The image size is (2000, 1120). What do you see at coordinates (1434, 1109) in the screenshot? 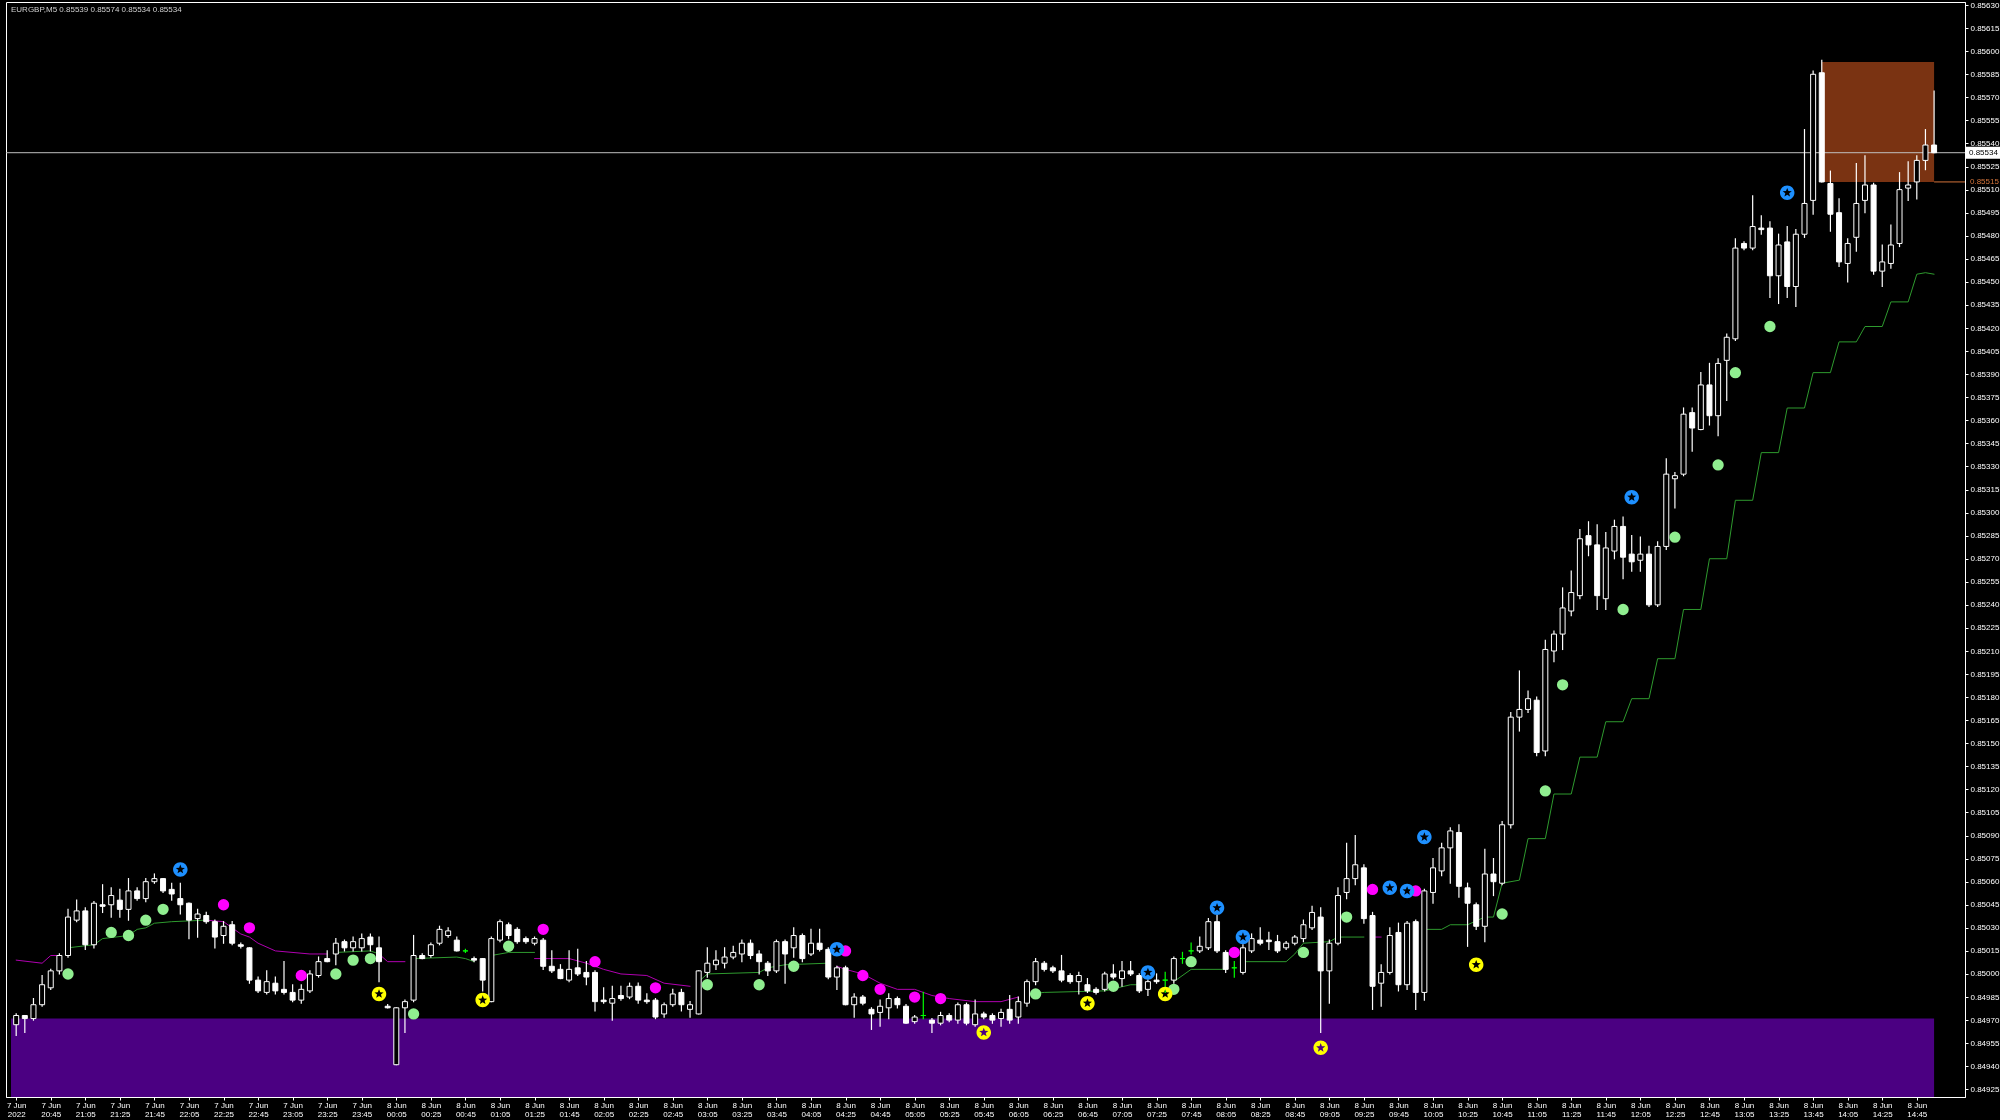
I see `x-tick-label: 8 Jun 10:05` at bounding box center [1434, 1109].